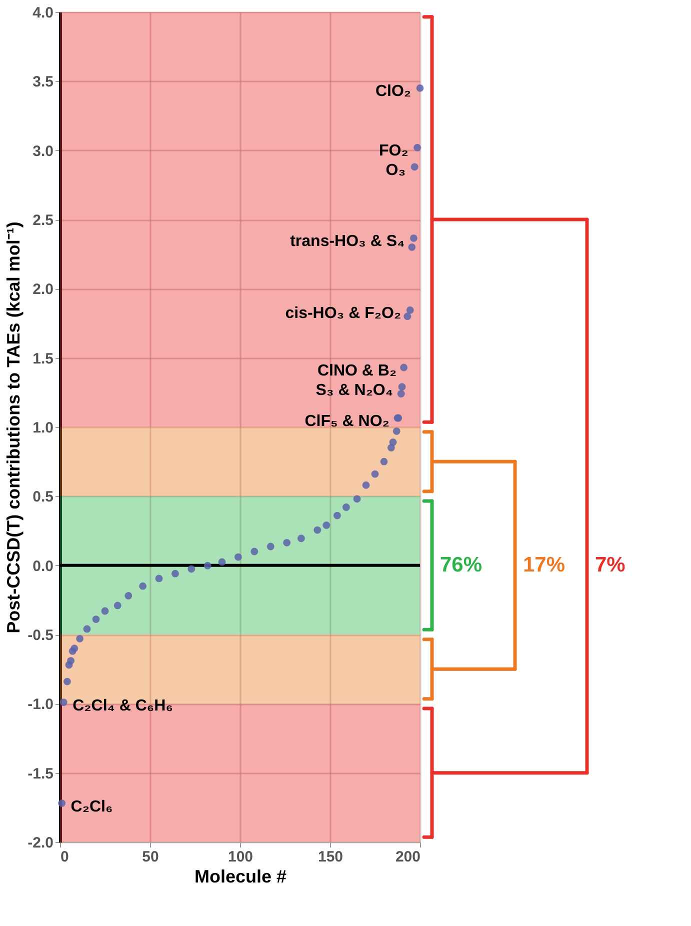 The height and width of the screenshot is (926, 691). Describe the element at coordinates (43, 151) in the screenshot. I see `y-tick-label: 3.0` at that location.